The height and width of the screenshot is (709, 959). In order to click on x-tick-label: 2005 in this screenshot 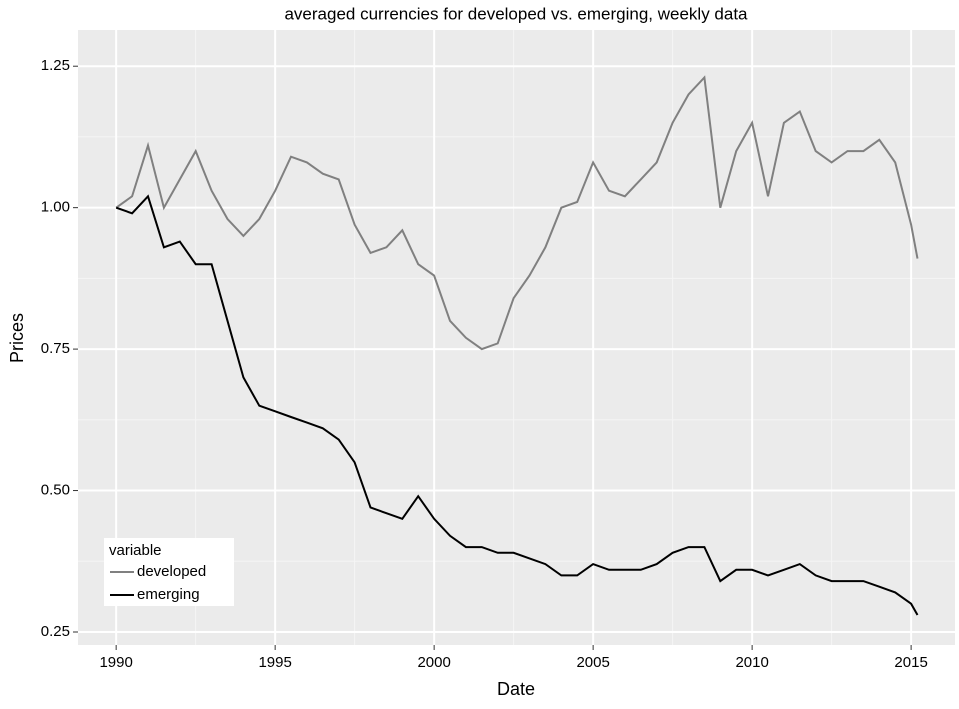, I will do `click(592, 662)`.